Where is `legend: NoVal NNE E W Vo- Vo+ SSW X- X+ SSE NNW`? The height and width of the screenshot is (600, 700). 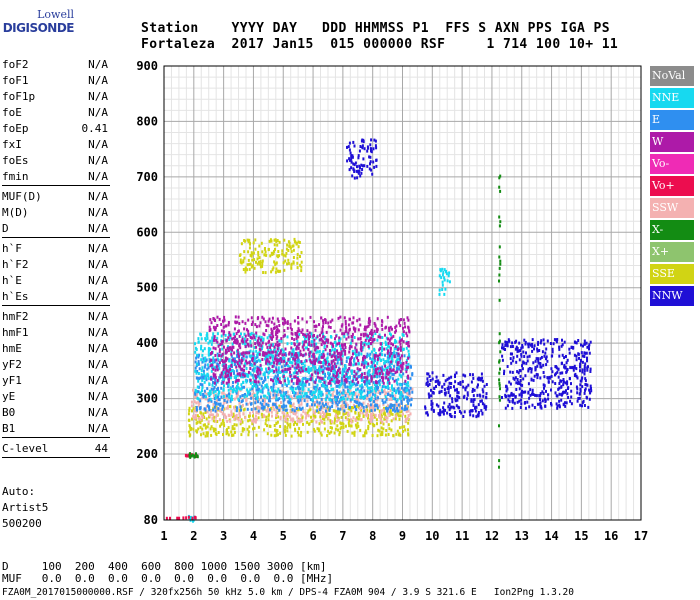 legend: NoVal NNE E W Vo- Vo+ SSW X- X+ SSE NNW is located at coordinates (672, 187).